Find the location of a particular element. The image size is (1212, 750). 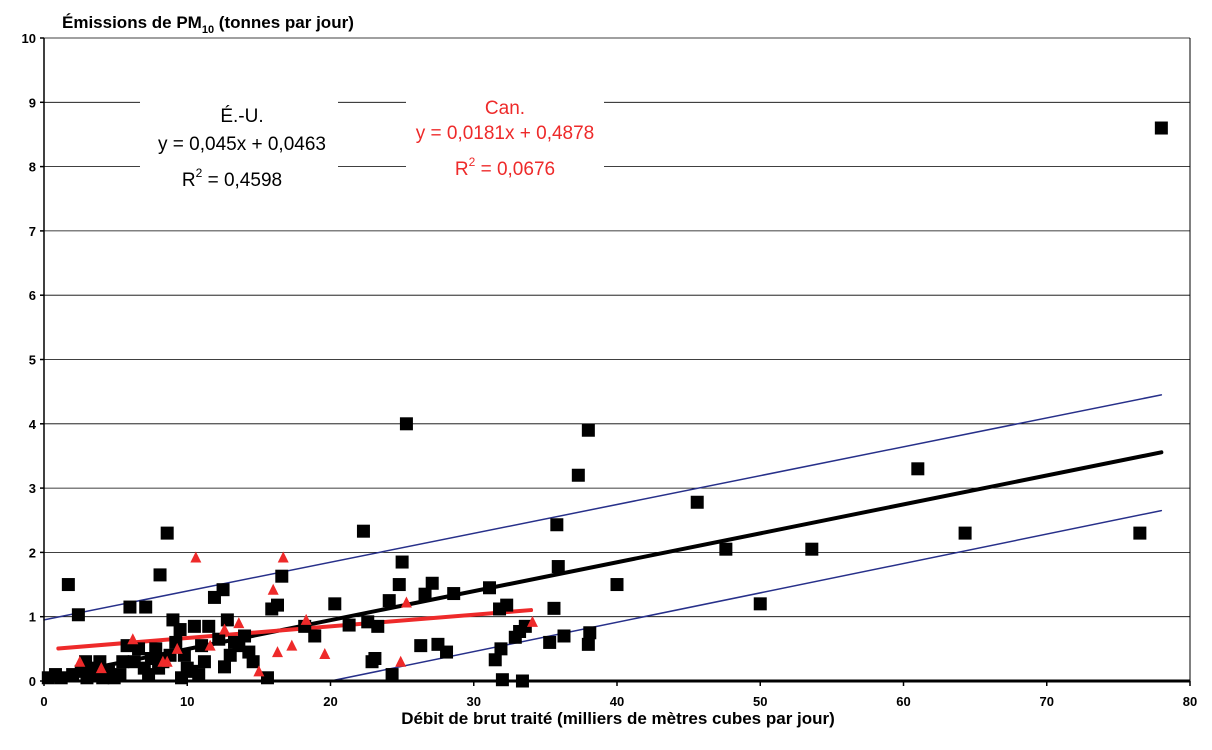

y-tick-label: 2 is located at coordinates (32, 552).